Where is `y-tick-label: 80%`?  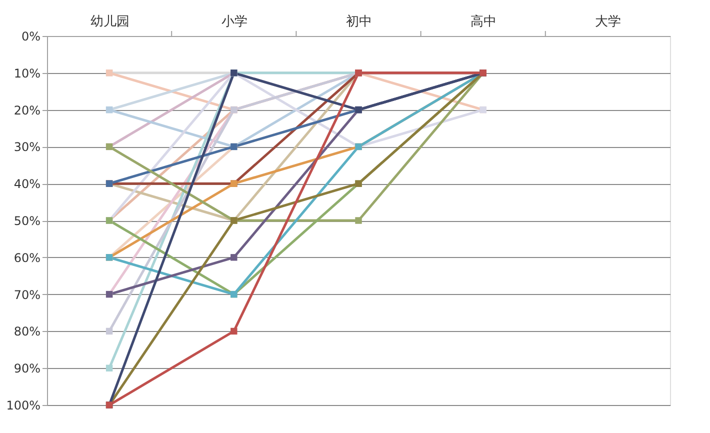 y-tick-label: 80% is located at coordinates (27, 331).